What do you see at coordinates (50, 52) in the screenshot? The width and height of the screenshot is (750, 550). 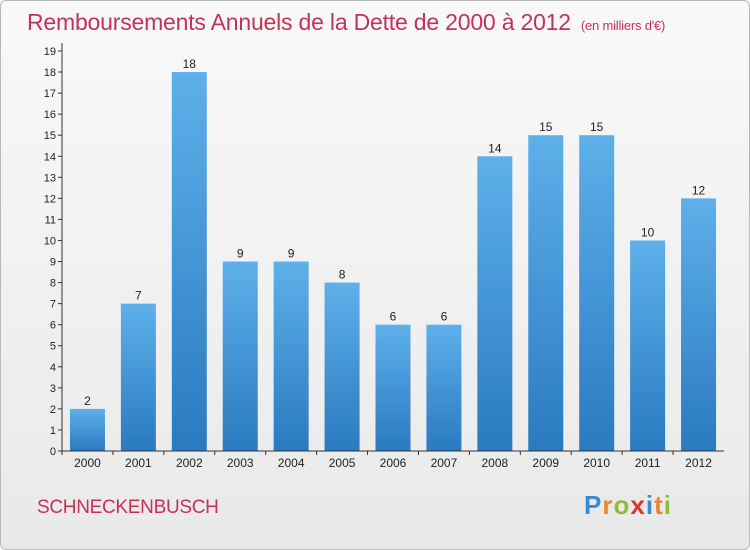 I see `y-tick-label: 19` at bounding box center [50, 52].